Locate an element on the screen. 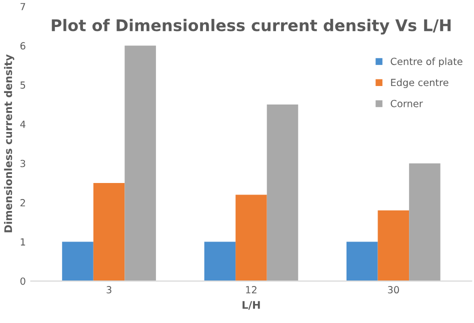  text: Plot of Dimensionless current density Vs L/H is located at coordinates (251, 26).